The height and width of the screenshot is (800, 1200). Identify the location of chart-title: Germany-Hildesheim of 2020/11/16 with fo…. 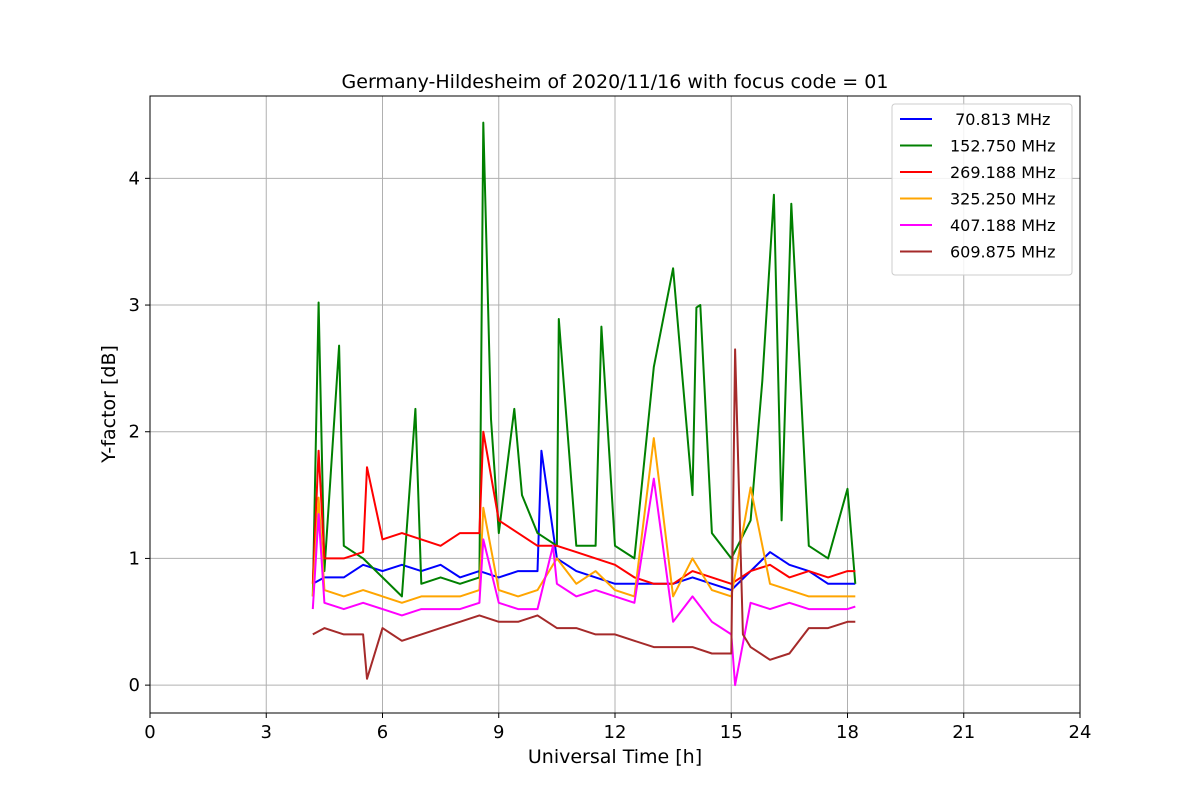
(615, 82).